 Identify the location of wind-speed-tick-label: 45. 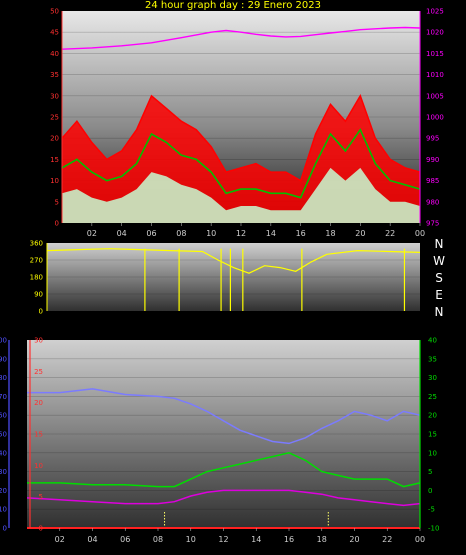
(54, 33).